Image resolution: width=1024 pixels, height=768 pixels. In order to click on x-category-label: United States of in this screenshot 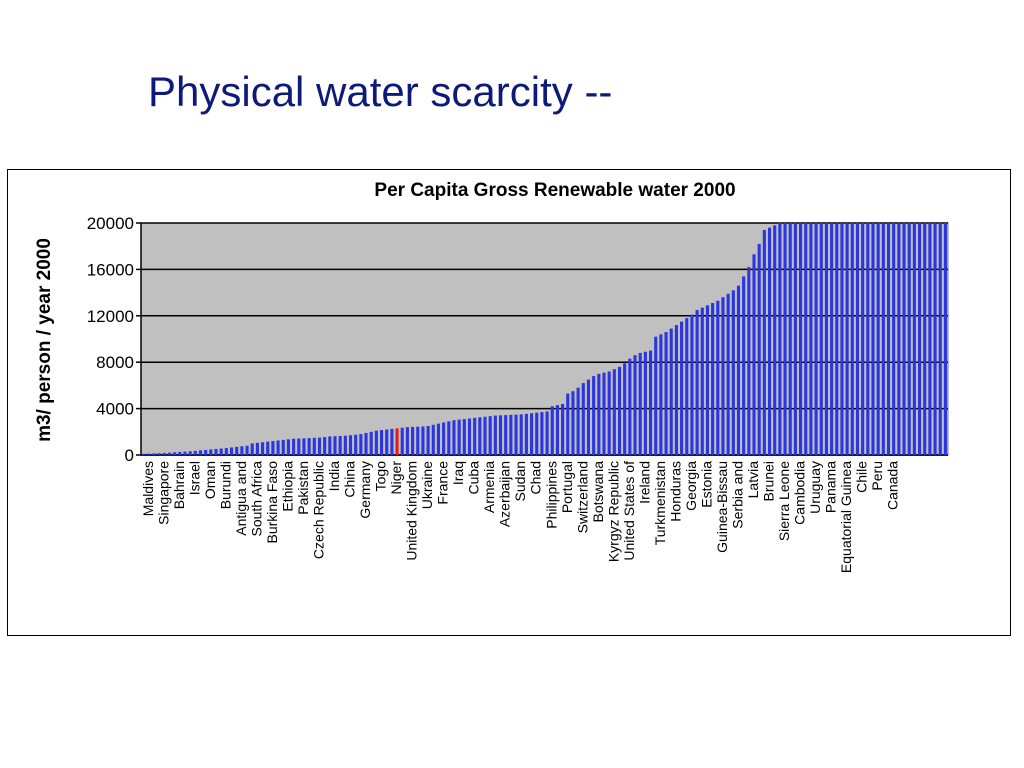, I will do `click(629, 511)`.